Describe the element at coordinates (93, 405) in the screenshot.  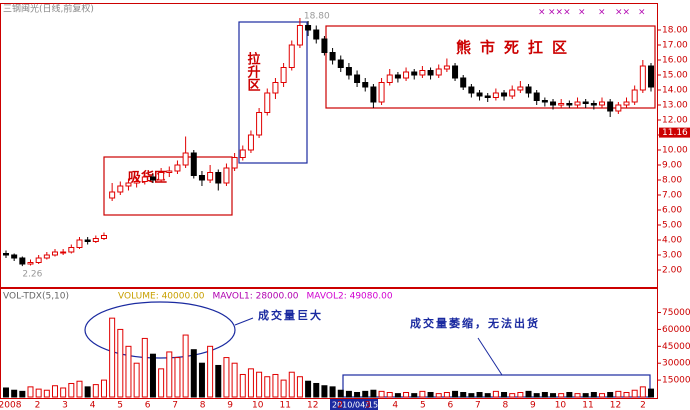
I see `x-tick-label: 4` at that location.